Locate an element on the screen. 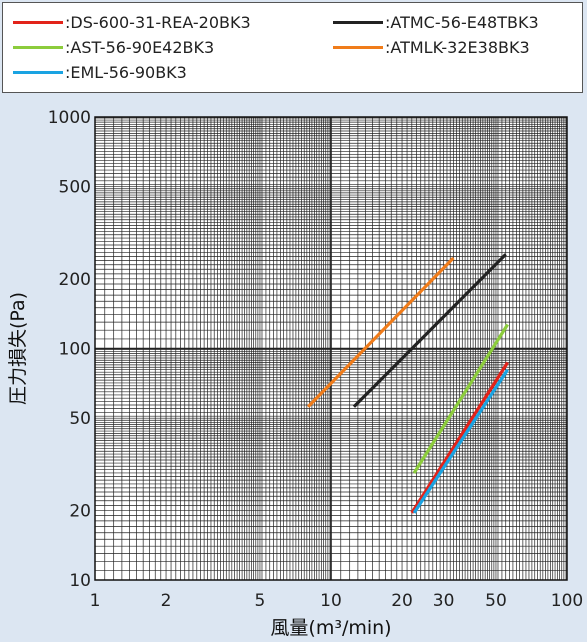 The height and width of the screenshot is (642, 587). y-axis-title: 圧力損失(Pa) is located at coordinates (18, 348).